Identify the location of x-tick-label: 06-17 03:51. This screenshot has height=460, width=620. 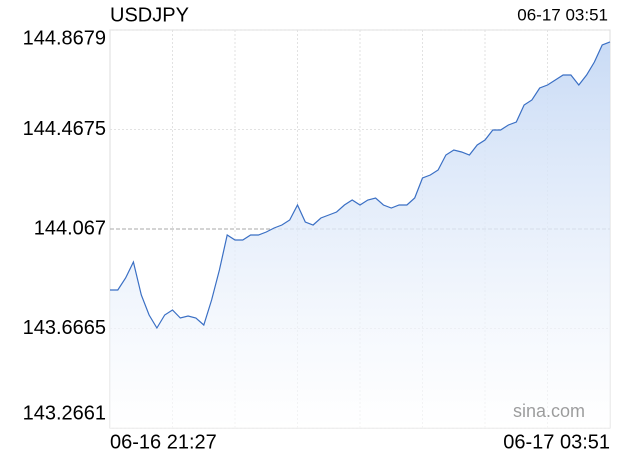
(556, 442).